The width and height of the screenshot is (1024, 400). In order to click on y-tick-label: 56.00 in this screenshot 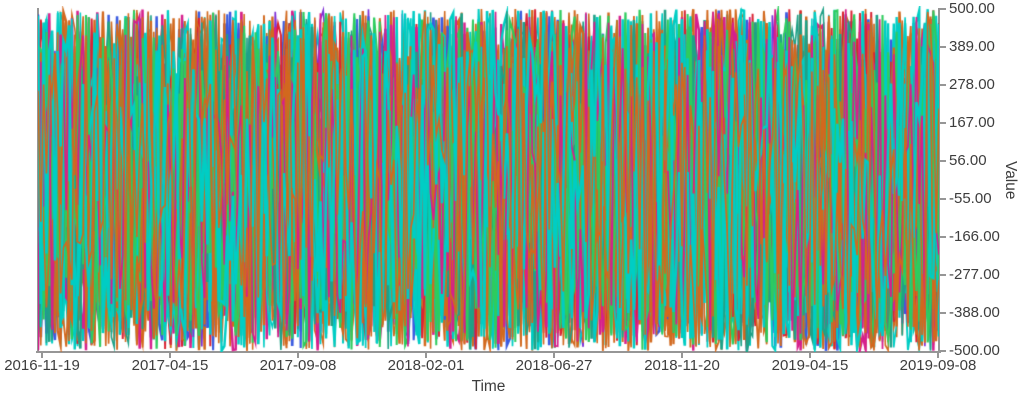, I will do `click(968, 160)`.